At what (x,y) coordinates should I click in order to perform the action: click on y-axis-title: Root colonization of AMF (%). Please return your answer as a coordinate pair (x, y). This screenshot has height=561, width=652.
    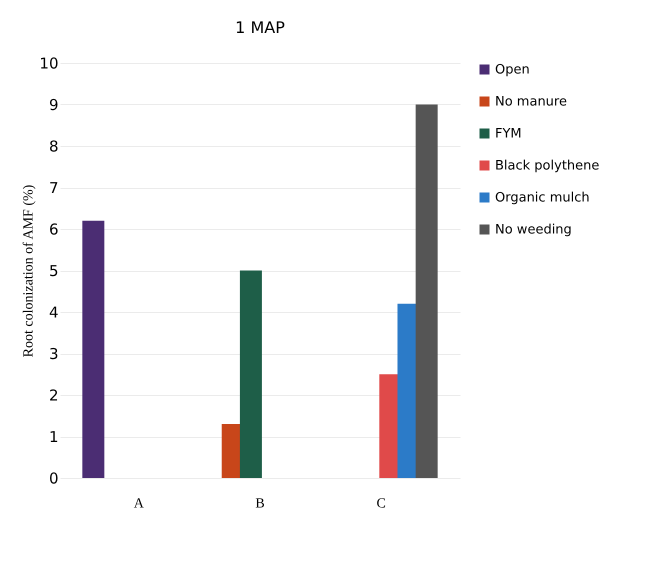
    Looking at the image, I should click on (28, 271).